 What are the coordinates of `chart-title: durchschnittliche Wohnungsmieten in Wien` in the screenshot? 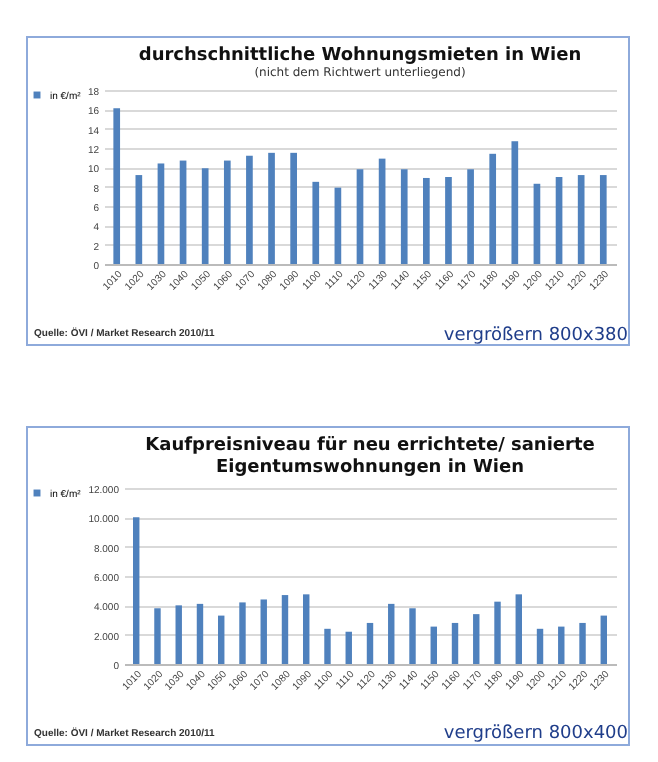 It's located at (360, 56).